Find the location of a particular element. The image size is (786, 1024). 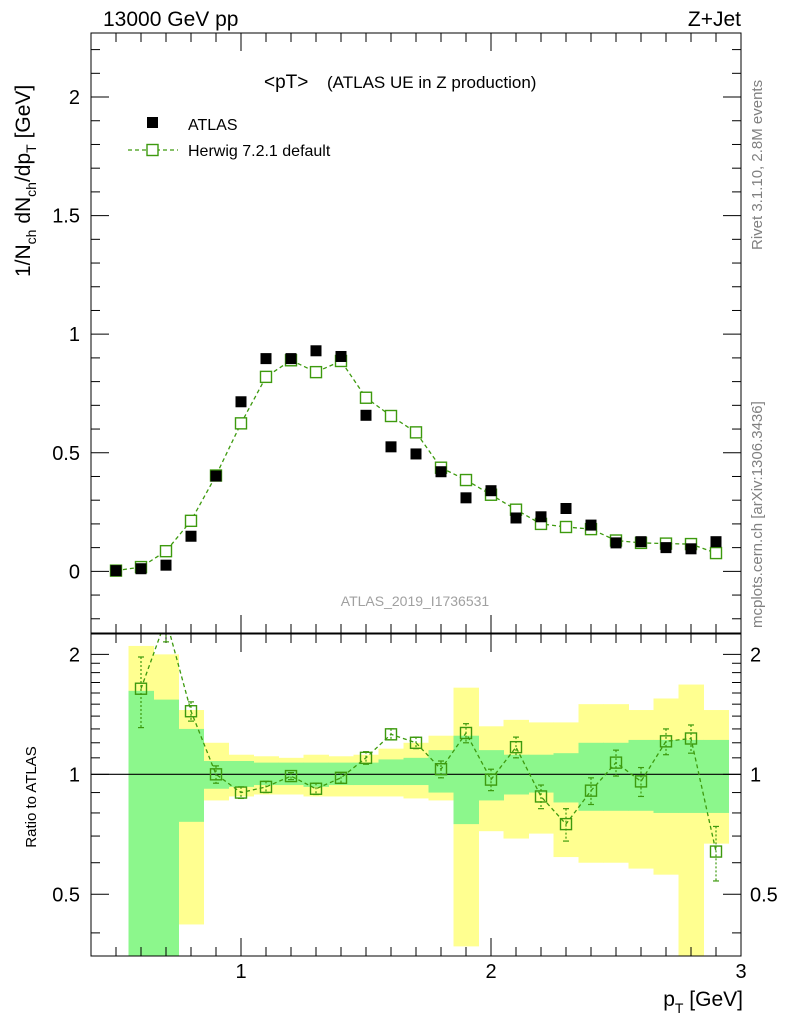

x-tick-label: 1 is located at coordinates (240, 972).